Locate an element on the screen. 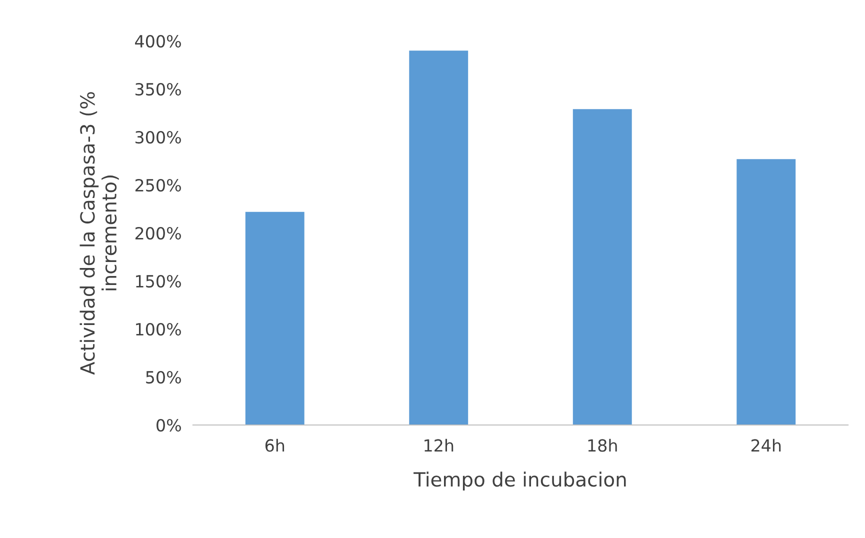 This screenshot has width=865, height=538. y-tick-label: 100% is located at coordinates (158, 329).